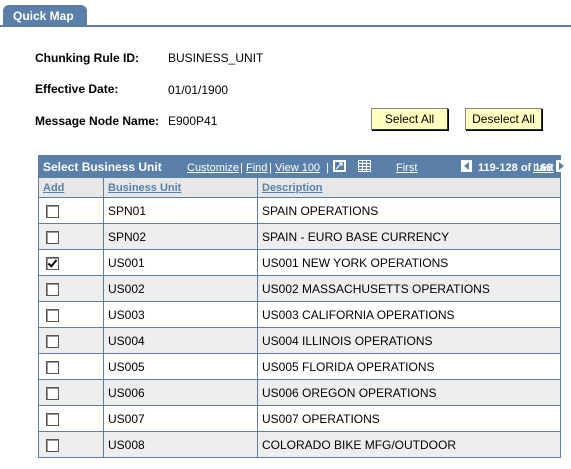 This screenshot has width=571, height=469. What do you see at coordinates (408, 444) in the screenshot?
I see `description-cell: COLORADO BIKE MFG/OUTDOOR` at bounding box center [408, 444].